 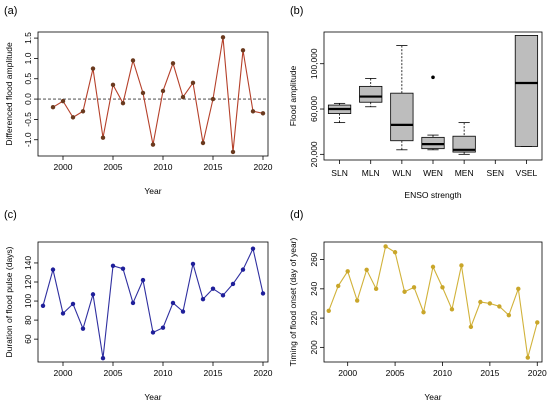 I want to click on panel-c-xlabel: Year, so click(x=152, y=397).